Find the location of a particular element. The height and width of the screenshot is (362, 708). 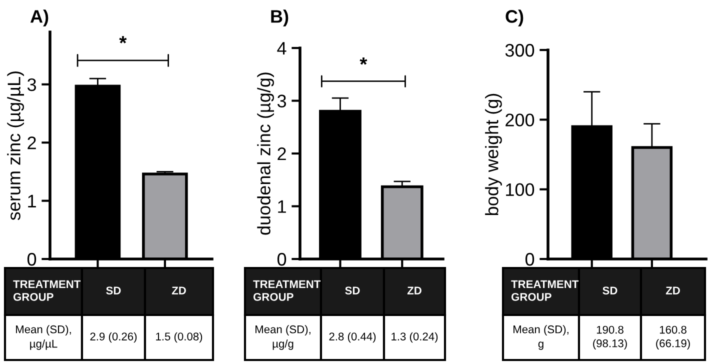

text: 2.9 (0.26) is located at coordinates (113, 337).